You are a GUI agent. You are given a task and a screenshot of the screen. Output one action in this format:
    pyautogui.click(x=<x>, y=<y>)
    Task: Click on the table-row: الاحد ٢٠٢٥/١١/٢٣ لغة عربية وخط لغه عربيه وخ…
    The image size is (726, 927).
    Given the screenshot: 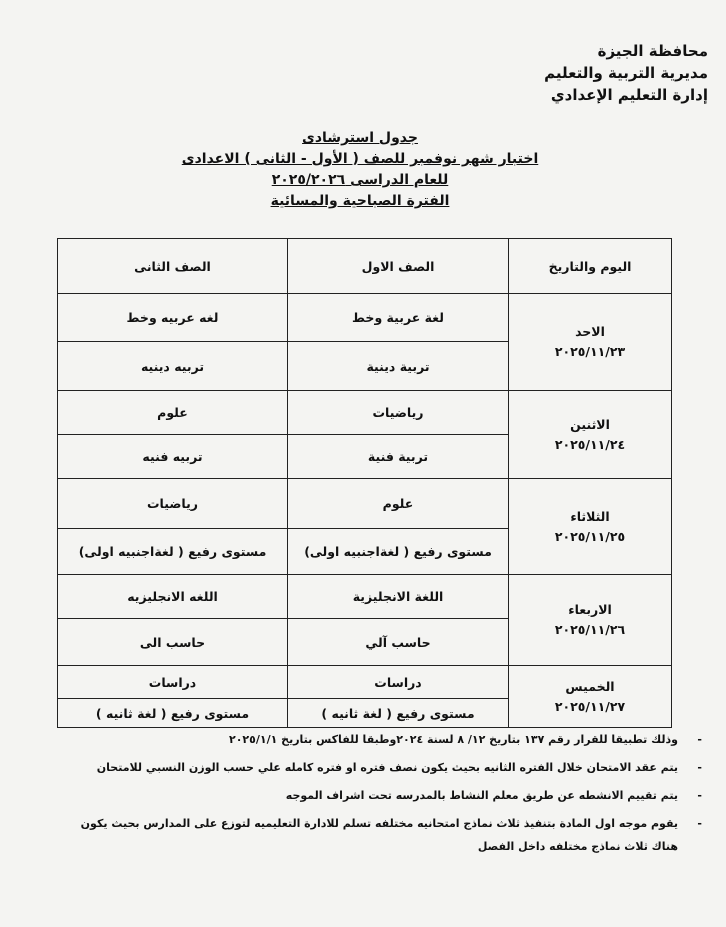 What is the action you would take?
    pyautogui.click(x=364, y=342)
    